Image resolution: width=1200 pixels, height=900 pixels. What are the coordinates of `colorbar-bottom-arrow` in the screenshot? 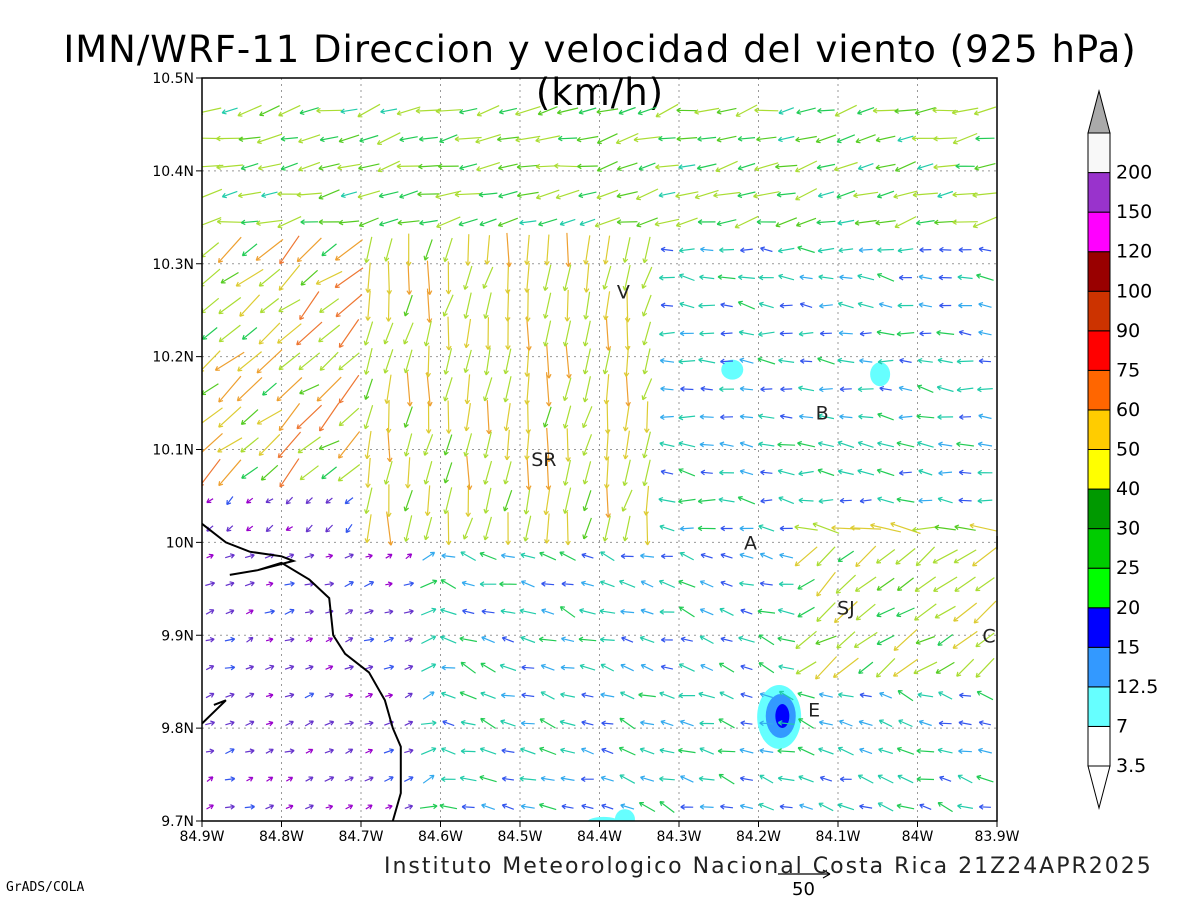 It's located at (1099, 787).